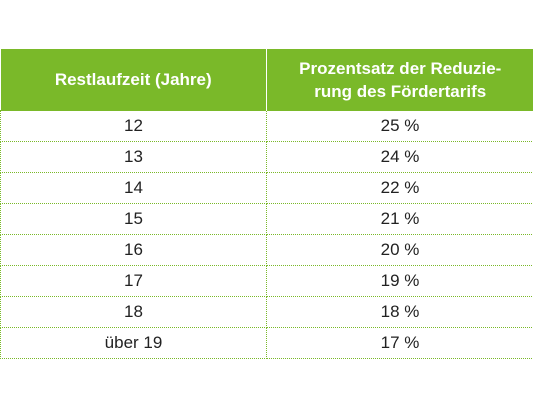  Describe the element at coordinates (133, 343) in the screenshot. I see `cell-years: über 19` at that location.